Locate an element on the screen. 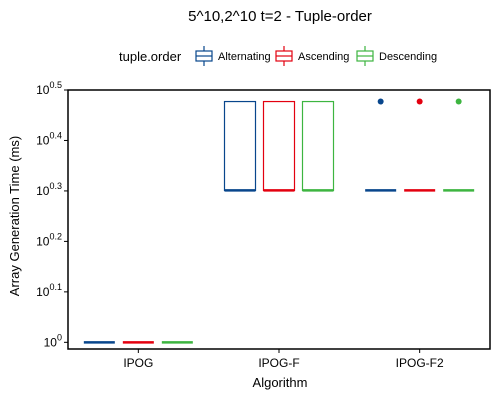  y-tick-label: 100.4 is located at coordinates (49, 138).